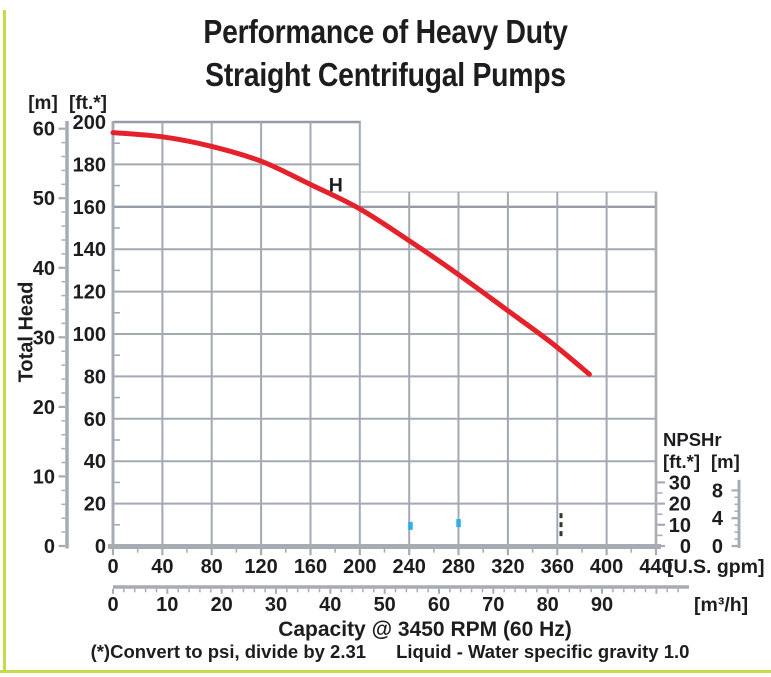  I want to click on y-tick-label-m: 30, so click(44, 338).